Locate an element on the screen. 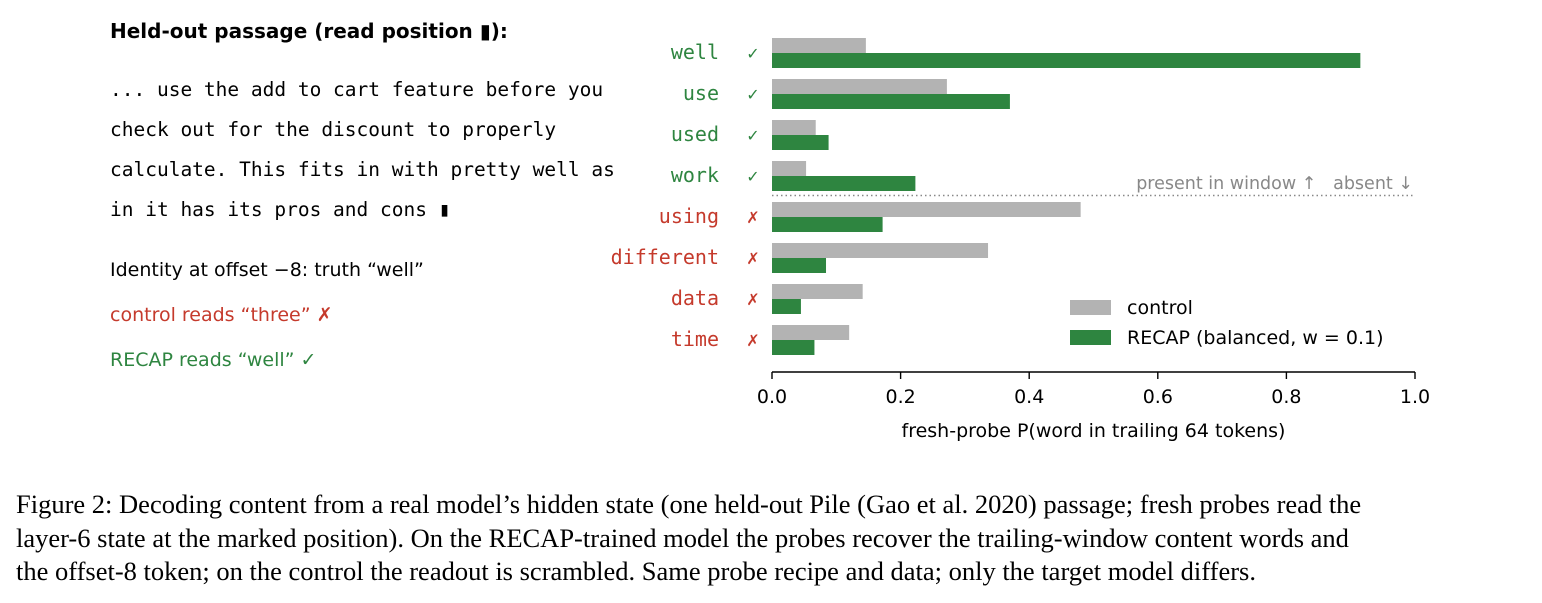 The image size is (1542, 603). category-label-data: data is located at coordinates (695, 298).